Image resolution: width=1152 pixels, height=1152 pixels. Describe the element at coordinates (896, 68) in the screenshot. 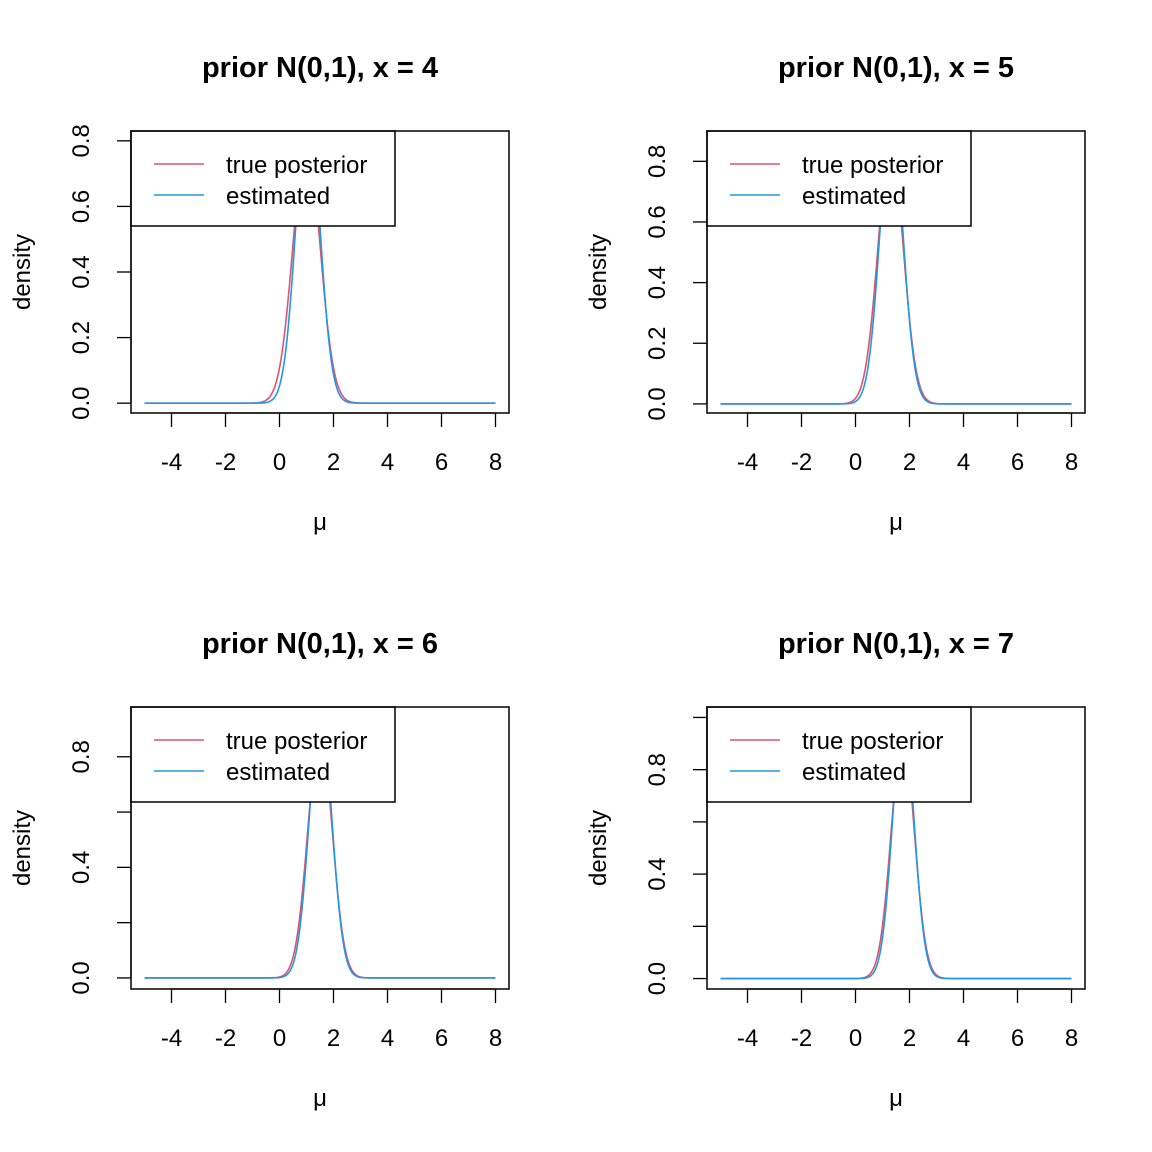

I see `chart-title: prior N(0,1), x = 5` at that location.